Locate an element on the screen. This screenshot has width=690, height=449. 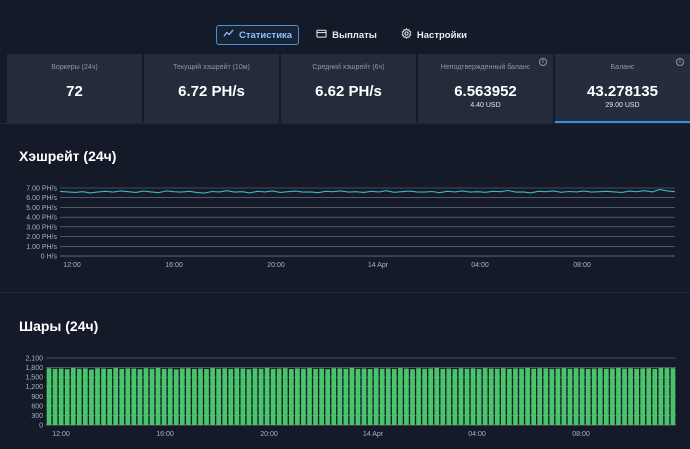
top-nav: Статистика Выплаты Настройки is located at coordinates (345, 35).